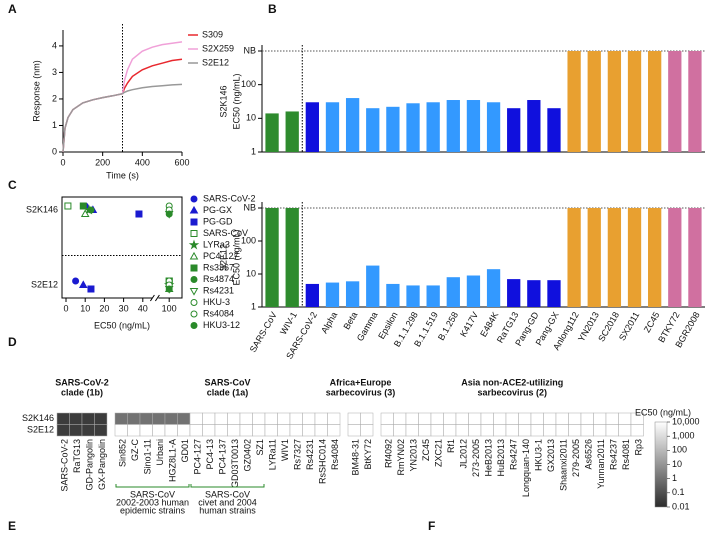  What do you see at coordinates (40, 430) in the screenshot?
I see `row-label: S2E12` at bounding box center [40, 430].